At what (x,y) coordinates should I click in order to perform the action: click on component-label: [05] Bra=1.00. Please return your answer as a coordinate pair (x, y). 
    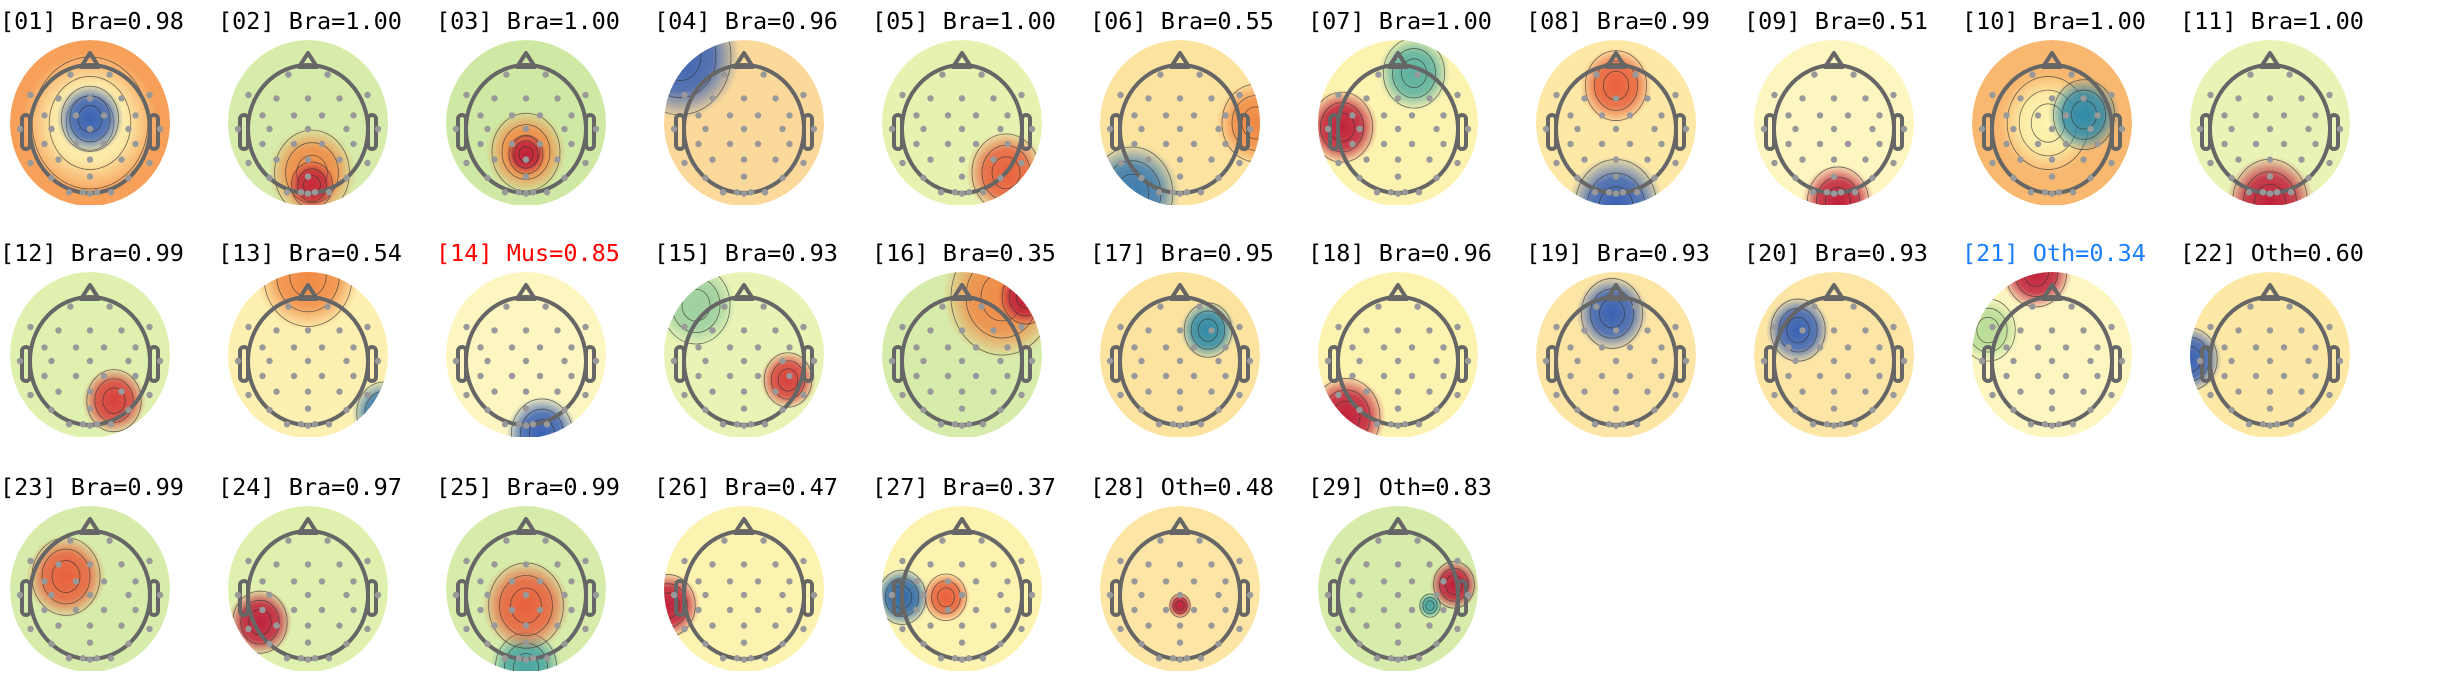
    Looking at the image, I should click on (964, 21).